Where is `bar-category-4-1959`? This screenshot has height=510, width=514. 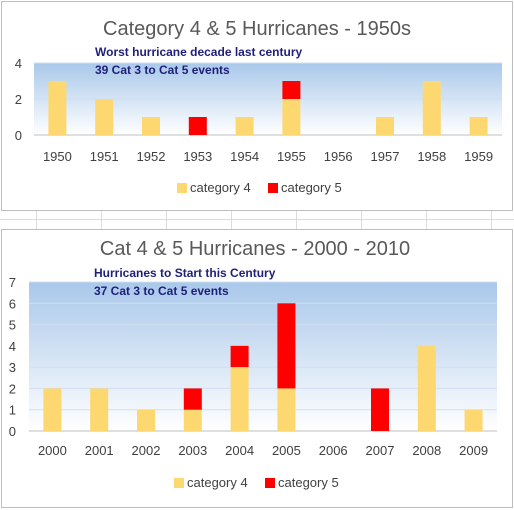
bar-category-4-1959 is located at coordinates (478, 126).